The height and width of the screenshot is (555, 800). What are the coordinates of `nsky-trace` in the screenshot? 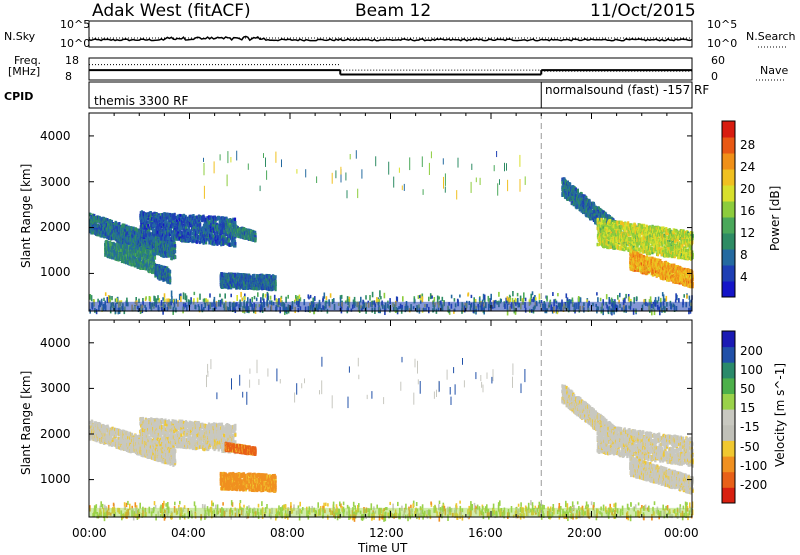 It's located at (390, 38).